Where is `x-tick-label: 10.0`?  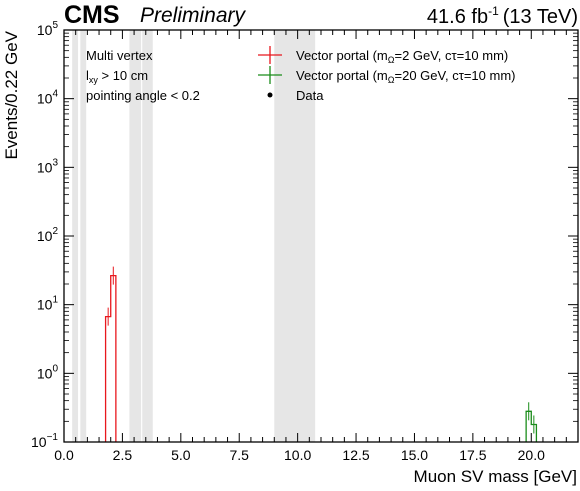
x-tick-label: 10.0 is located at coordinates (297, 455).